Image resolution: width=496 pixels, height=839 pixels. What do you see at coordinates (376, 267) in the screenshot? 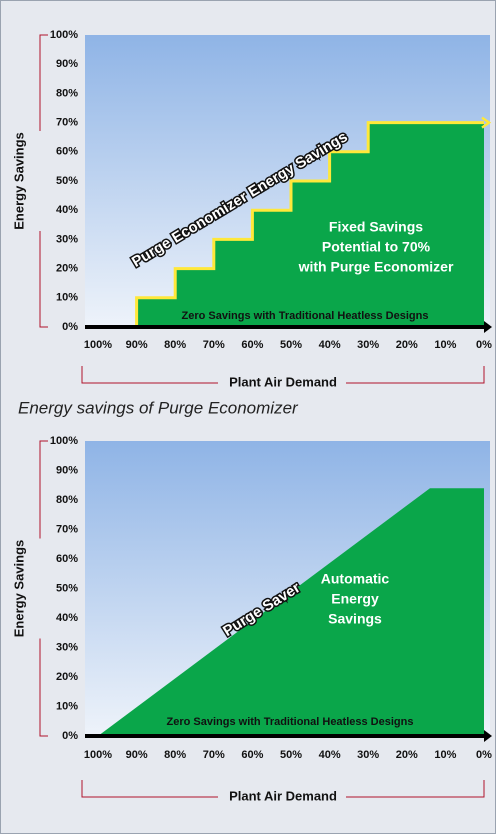
I see `annotation: with Purge Economizer` at bounding box center [376, 267].